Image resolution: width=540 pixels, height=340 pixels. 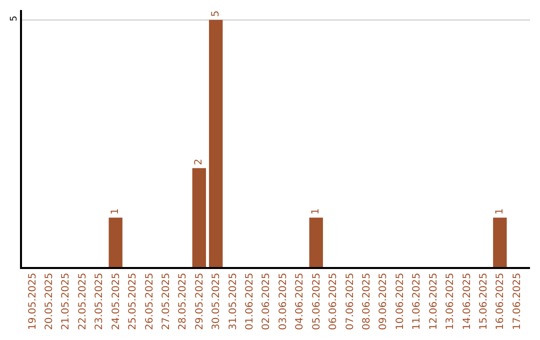 I want to click on x-tick-label: 09.06.2025, so click(x=384, y=301).